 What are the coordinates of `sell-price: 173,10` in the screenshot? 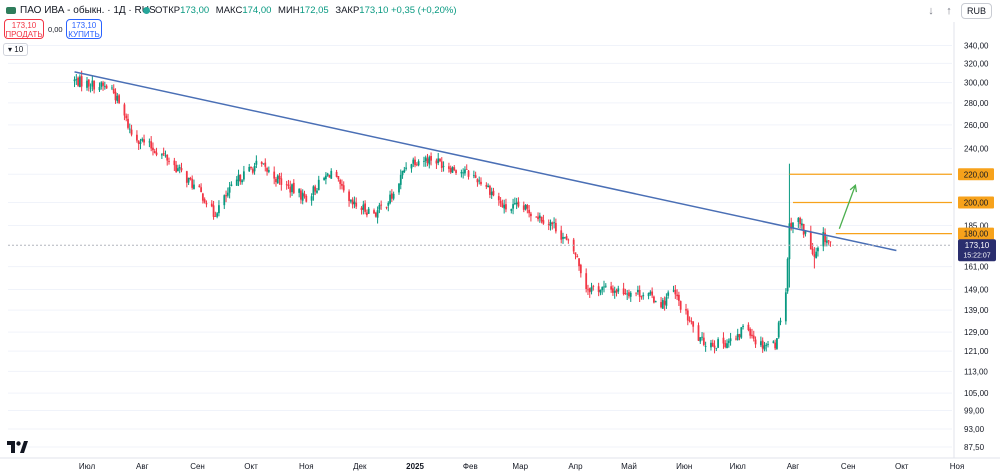 It's located at (24, 25).